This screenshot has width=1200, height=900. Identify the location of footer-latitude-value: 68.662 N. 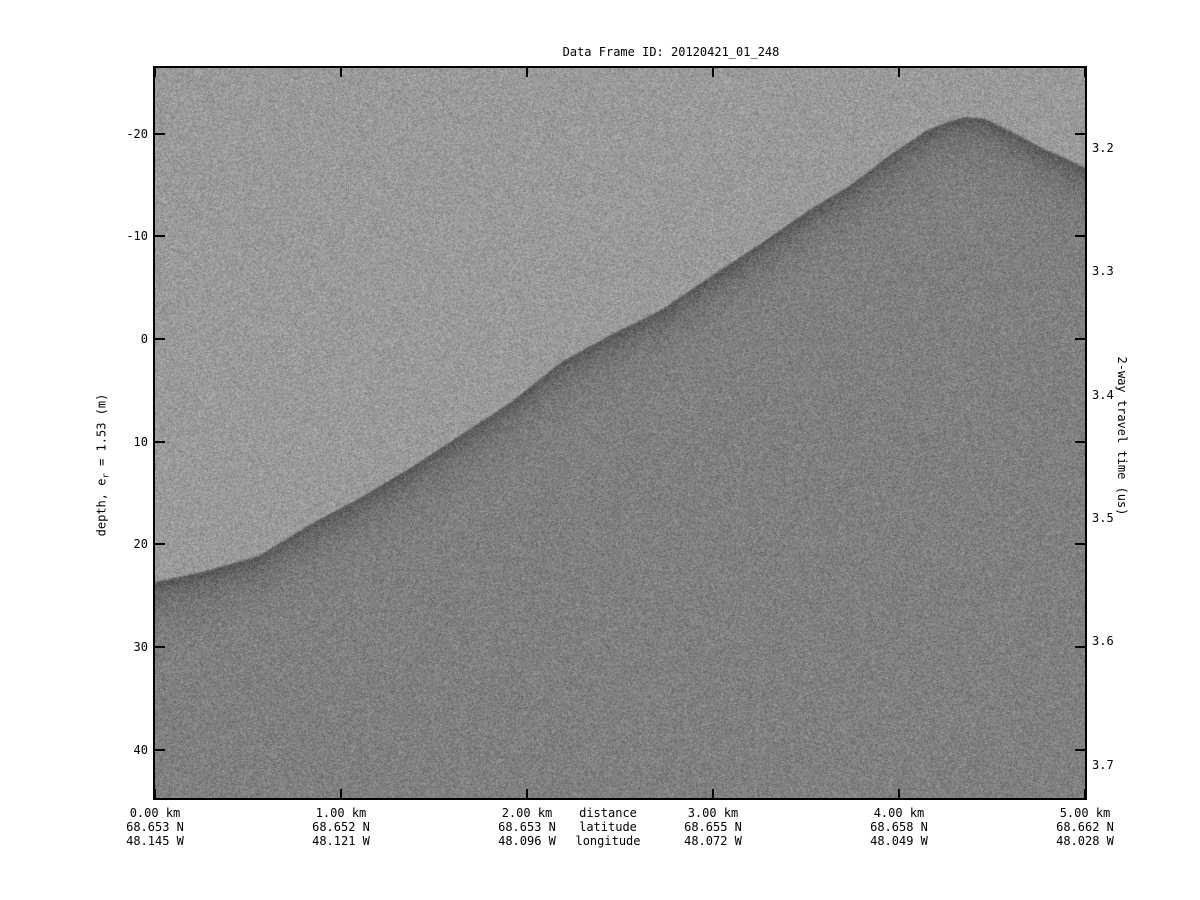
(1085, 827).